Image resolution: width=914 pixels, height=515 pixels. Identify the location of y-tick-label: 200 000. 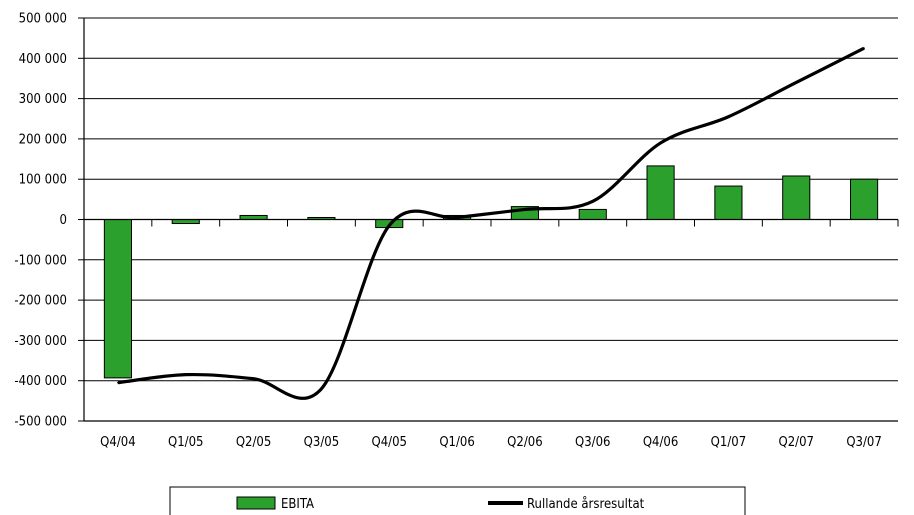
(43, 139).